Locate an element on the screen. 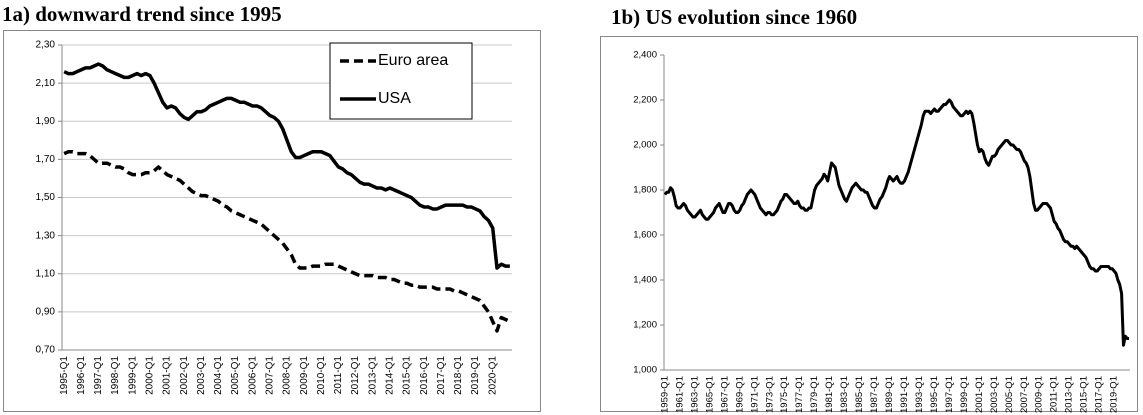 The image size is (1143, 415). y-tick-label: 1,70 is located at coordinates (46, 159).